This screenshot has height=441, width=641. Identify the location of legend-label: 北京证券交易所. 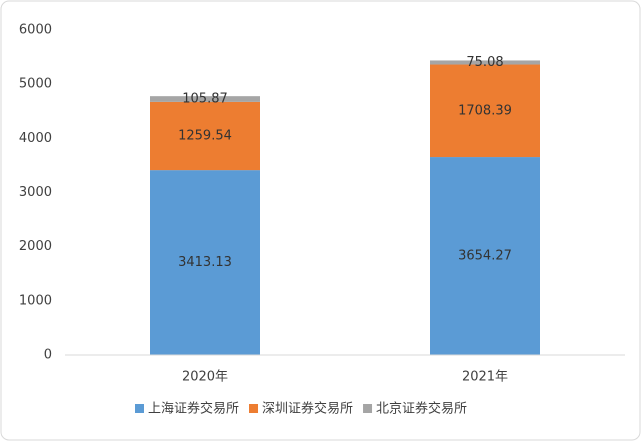
(421, 409).